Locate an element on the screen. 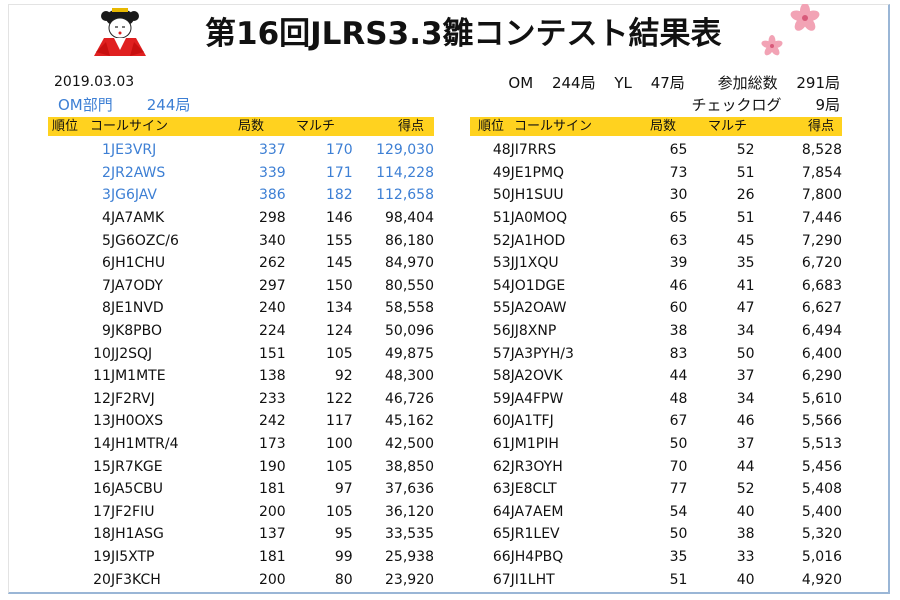 This screenshot has height=600, width=900. score-cell: 7,800 is located at coordinates (821, 195).